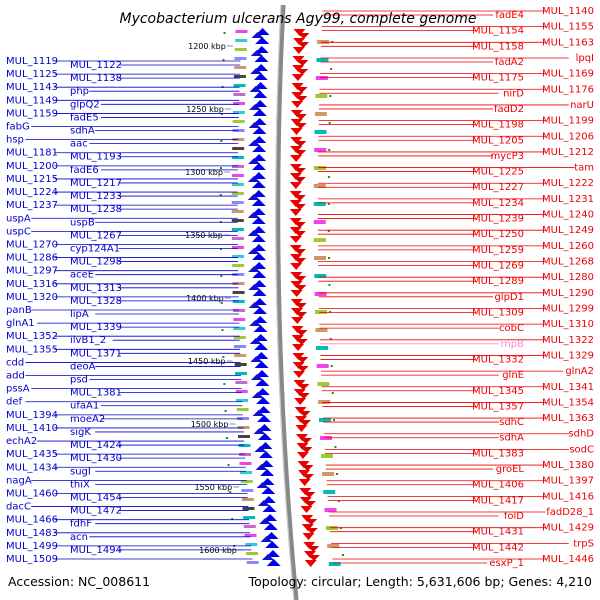 Image resolution: width=600 pixels, height=600 pixels. I want to click on gene-label: MUL_1345, so click(498, 391).